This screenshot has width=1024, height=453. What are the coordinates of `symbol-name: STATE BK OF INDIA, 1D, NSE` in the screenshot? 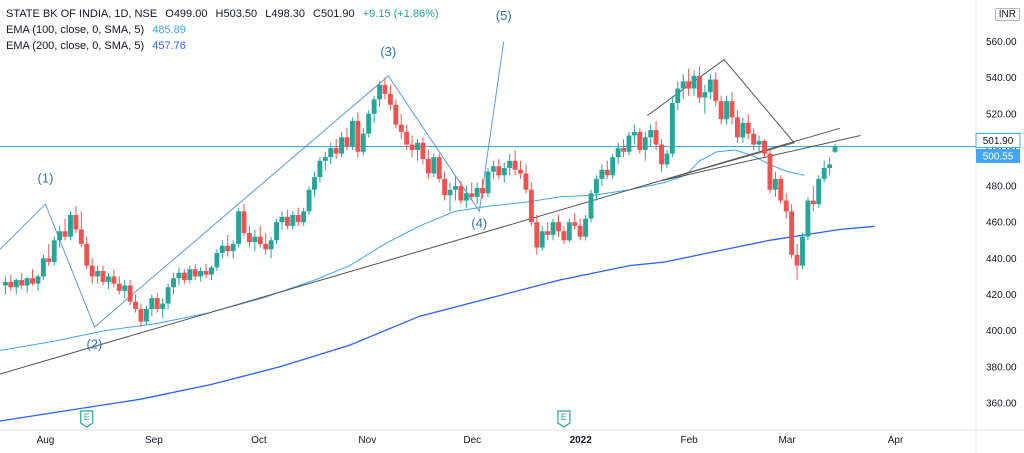 It's located at (82, 14).